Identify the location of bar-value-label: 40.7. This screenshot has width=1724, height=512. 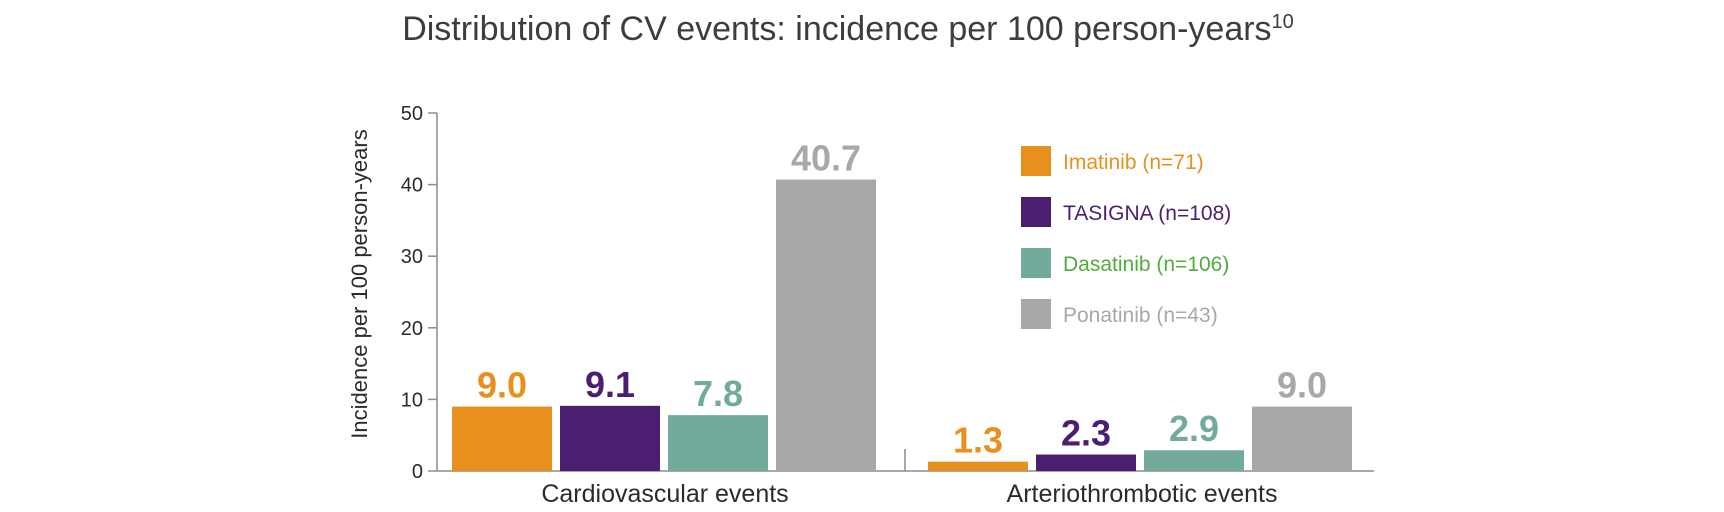
(826, 158).